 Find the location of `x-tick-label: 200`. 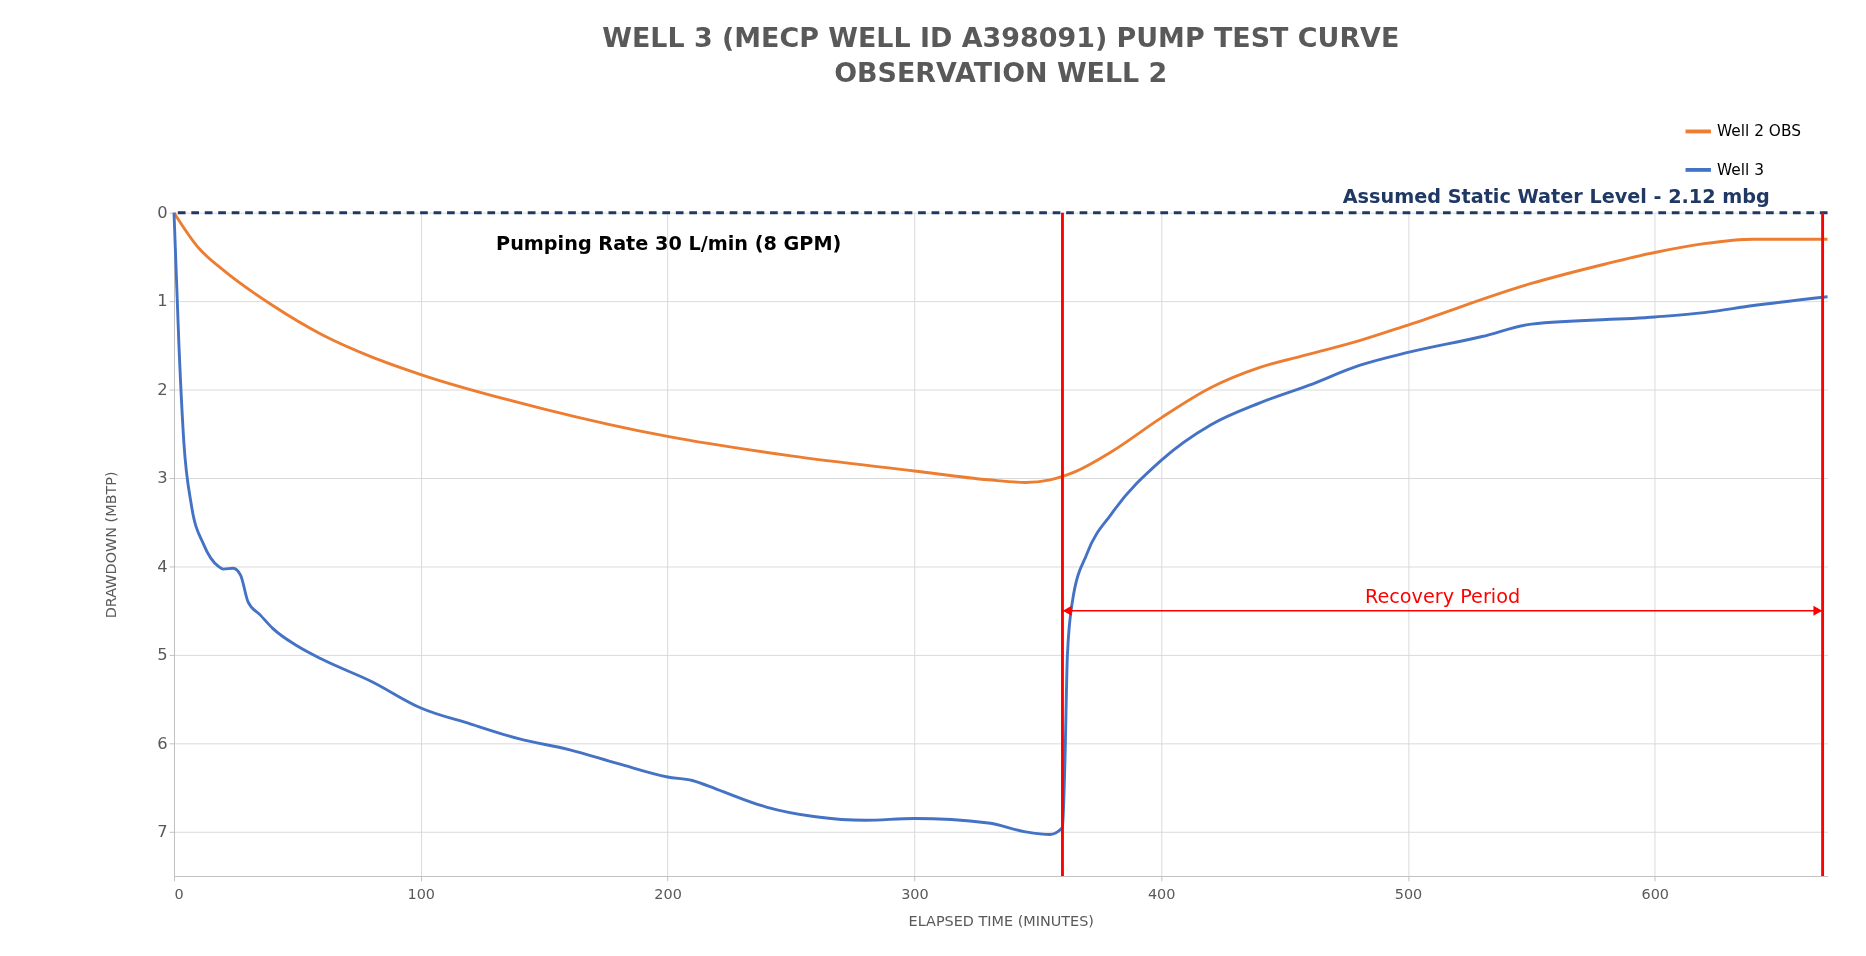

x-tick-label: 200 is located at coordinates (668, 893).